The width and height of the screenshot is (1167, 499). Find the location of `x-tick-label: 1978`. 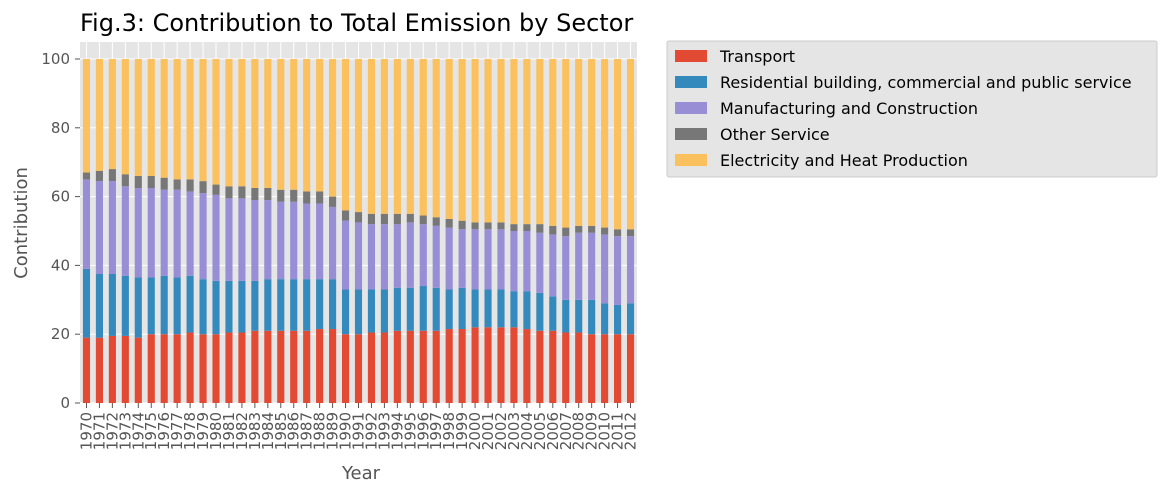

x-tick-label: 1978 is located at coordinates (190, 431).